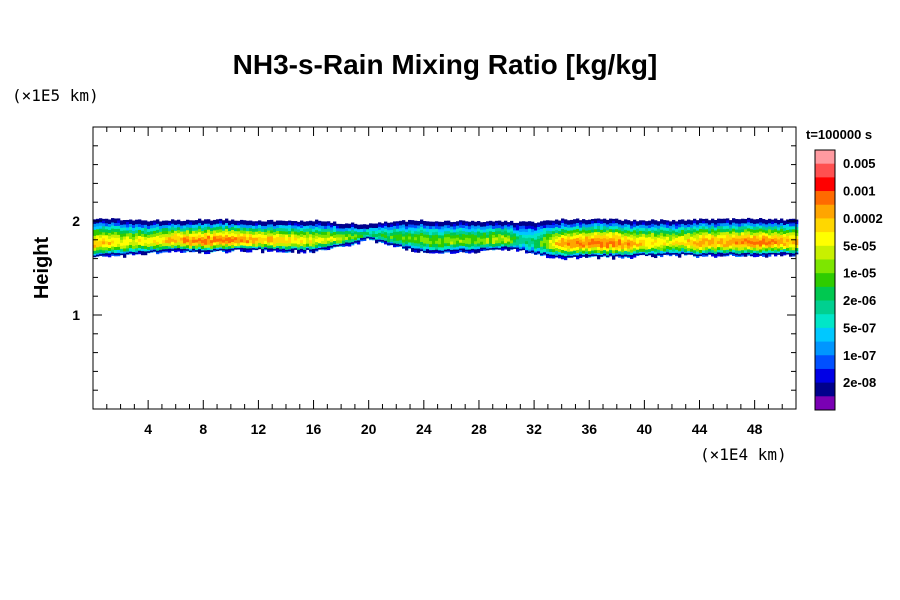  What do you see at coordinates (76, 221) in the screenshot?
I see `y-tick-label: 2` at bounding box center [76, 221].